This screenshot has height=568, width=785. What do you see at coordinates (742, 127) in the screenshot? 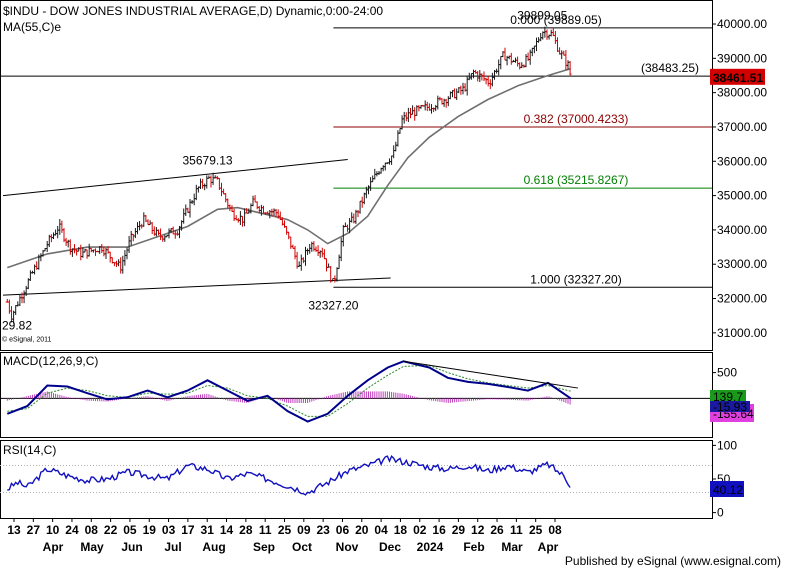
I see `price-tick-label: 37000.00` at bounding box center [742, 127].